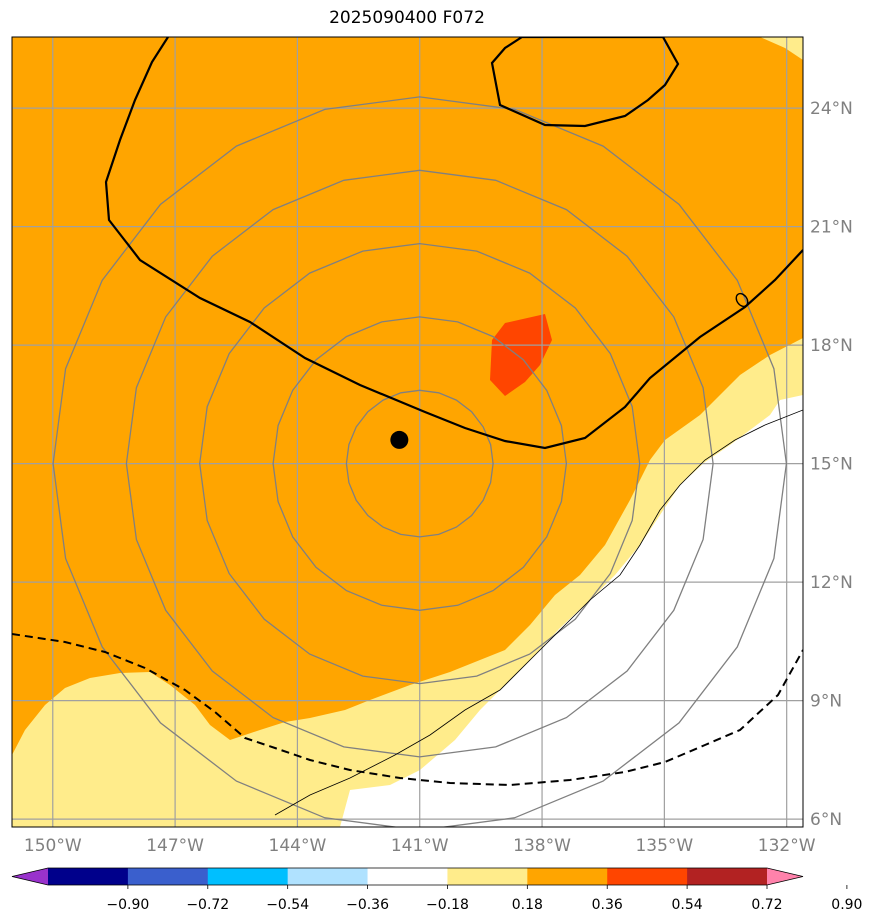  I want to click on longitude-tick-label: 132°W, so click(787, 846).